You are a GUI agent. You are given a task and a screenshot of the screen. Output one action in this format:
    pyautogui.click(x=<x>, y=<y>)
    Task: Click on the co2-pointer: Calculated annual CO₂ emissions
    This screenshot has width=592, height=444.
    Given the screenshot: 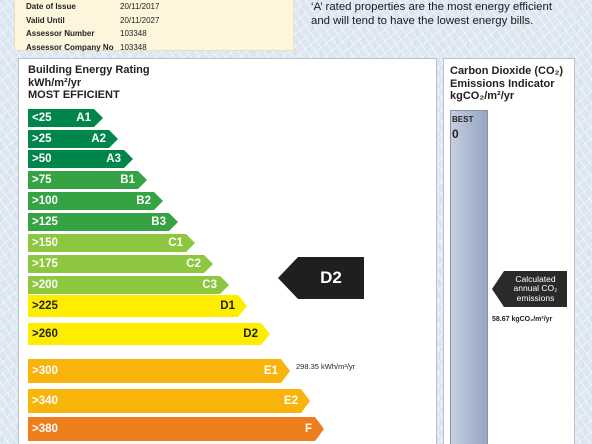 What is the action you would take?
    pyautogui.click(x=529, y=289)
    